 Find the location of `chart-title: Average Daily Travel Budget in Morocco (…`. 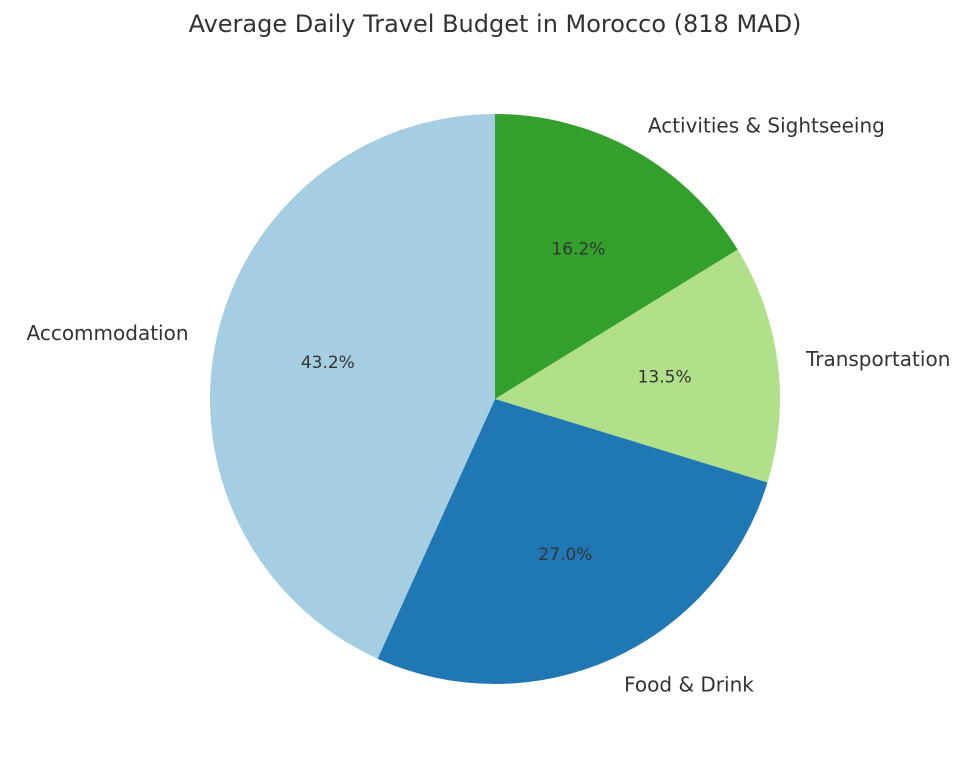

chart-title: Average Daily Travel Budget in Morocco (… is located at coordinates (495, 24).